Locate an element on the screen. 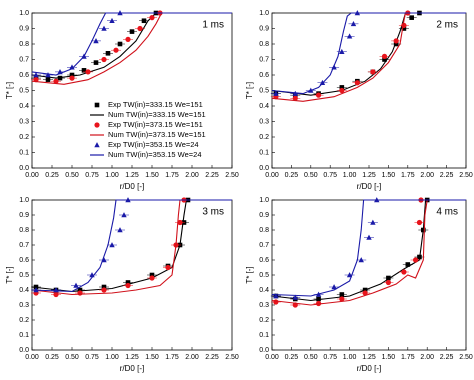  y-tick-label: 0.4 is located at coordinates (24, 290).